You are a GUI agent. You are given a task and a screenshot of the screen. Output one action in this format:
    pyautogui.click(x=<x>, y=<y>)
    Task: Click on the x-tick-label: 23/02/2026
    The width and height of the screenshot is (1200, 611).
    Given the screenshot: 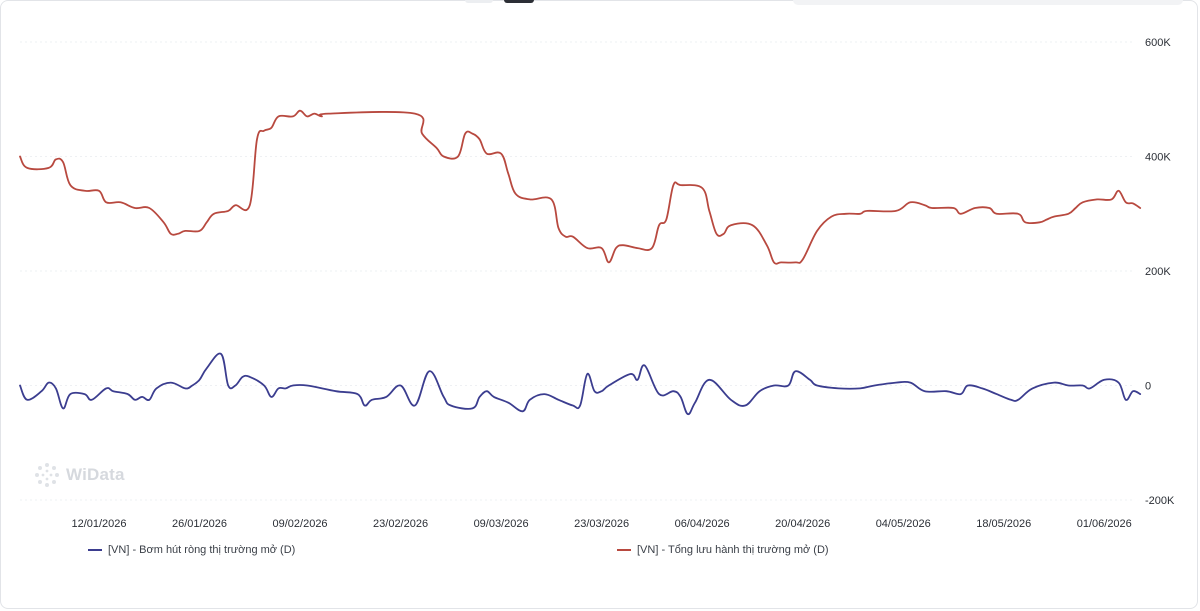 What is the action you would take?
    pyautogui.click(x=400, y=524)
    